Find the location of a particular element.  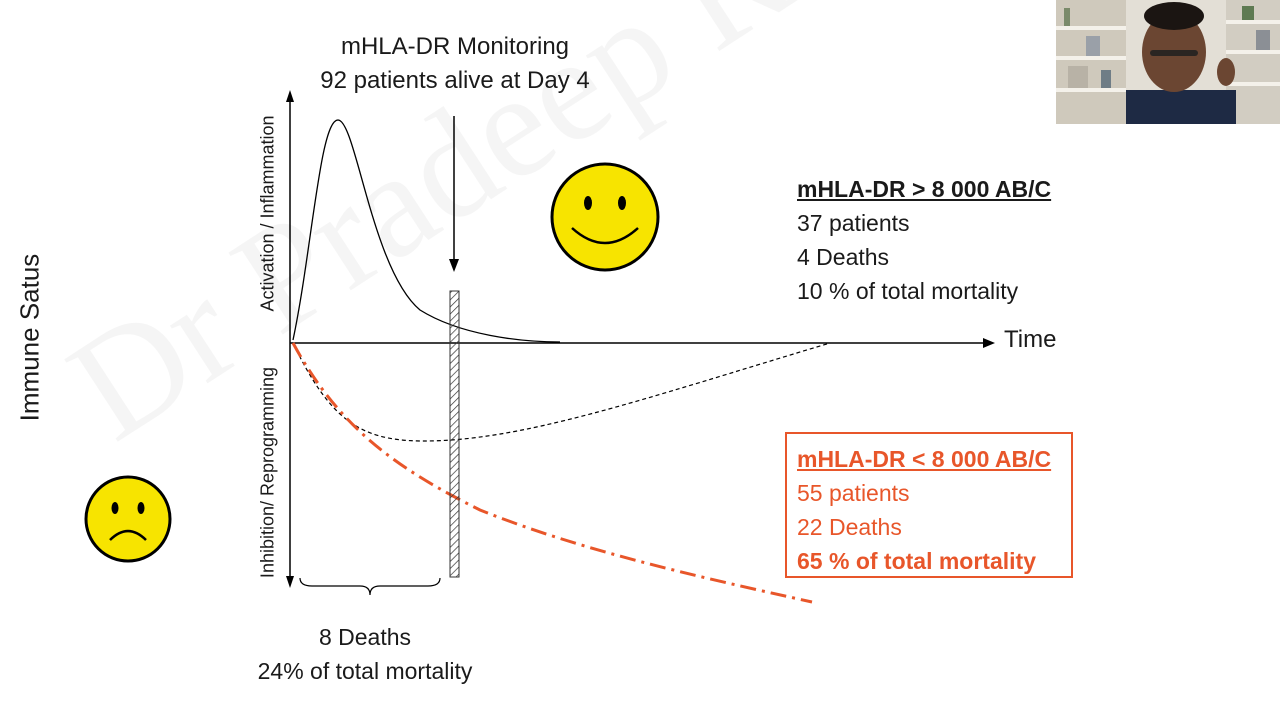

early-deaths-mortality: 24% of total mortality is located at coordinates (365, 671).